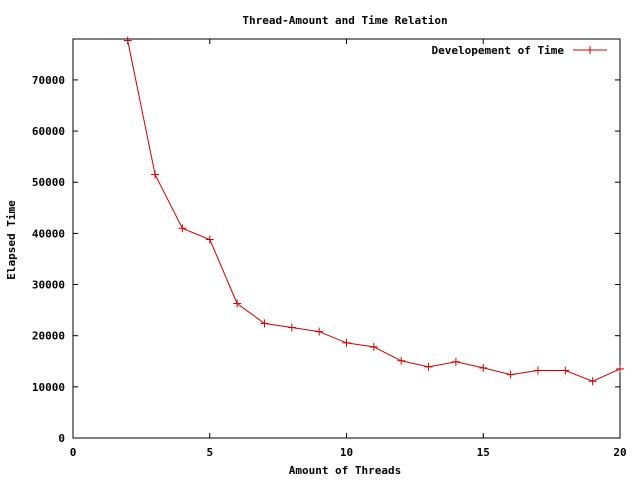 This screenshot has height=480, width=640. I want to click on x-tick-label: 10, so click(346, 452).